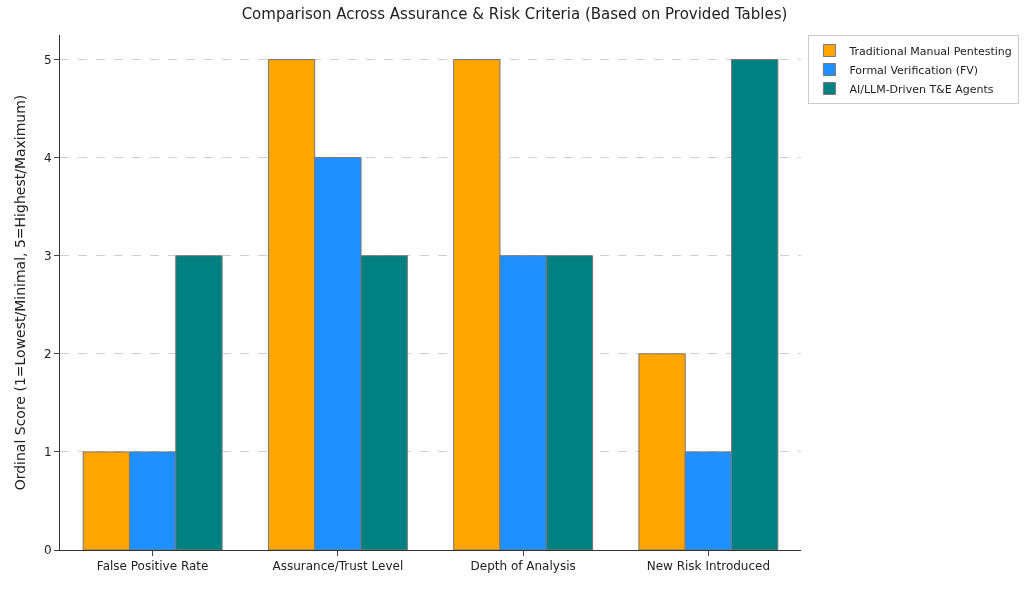 The height and width of the screenshot is (595, 1029). I want to click on legend-label: Formal Verification (FV), so click(914, 70).